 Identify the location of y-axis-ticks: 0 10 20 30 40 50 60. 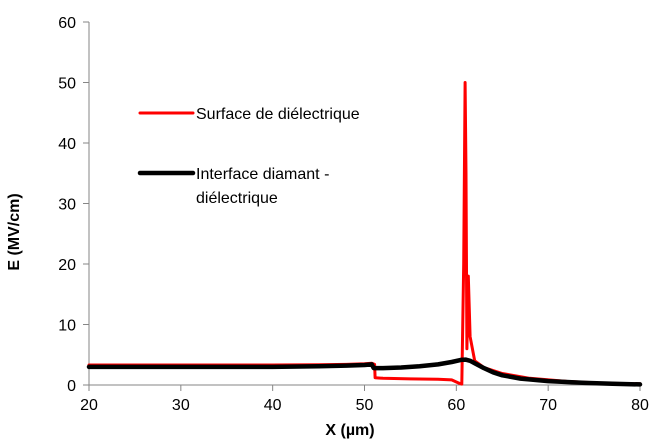
(73, 205).